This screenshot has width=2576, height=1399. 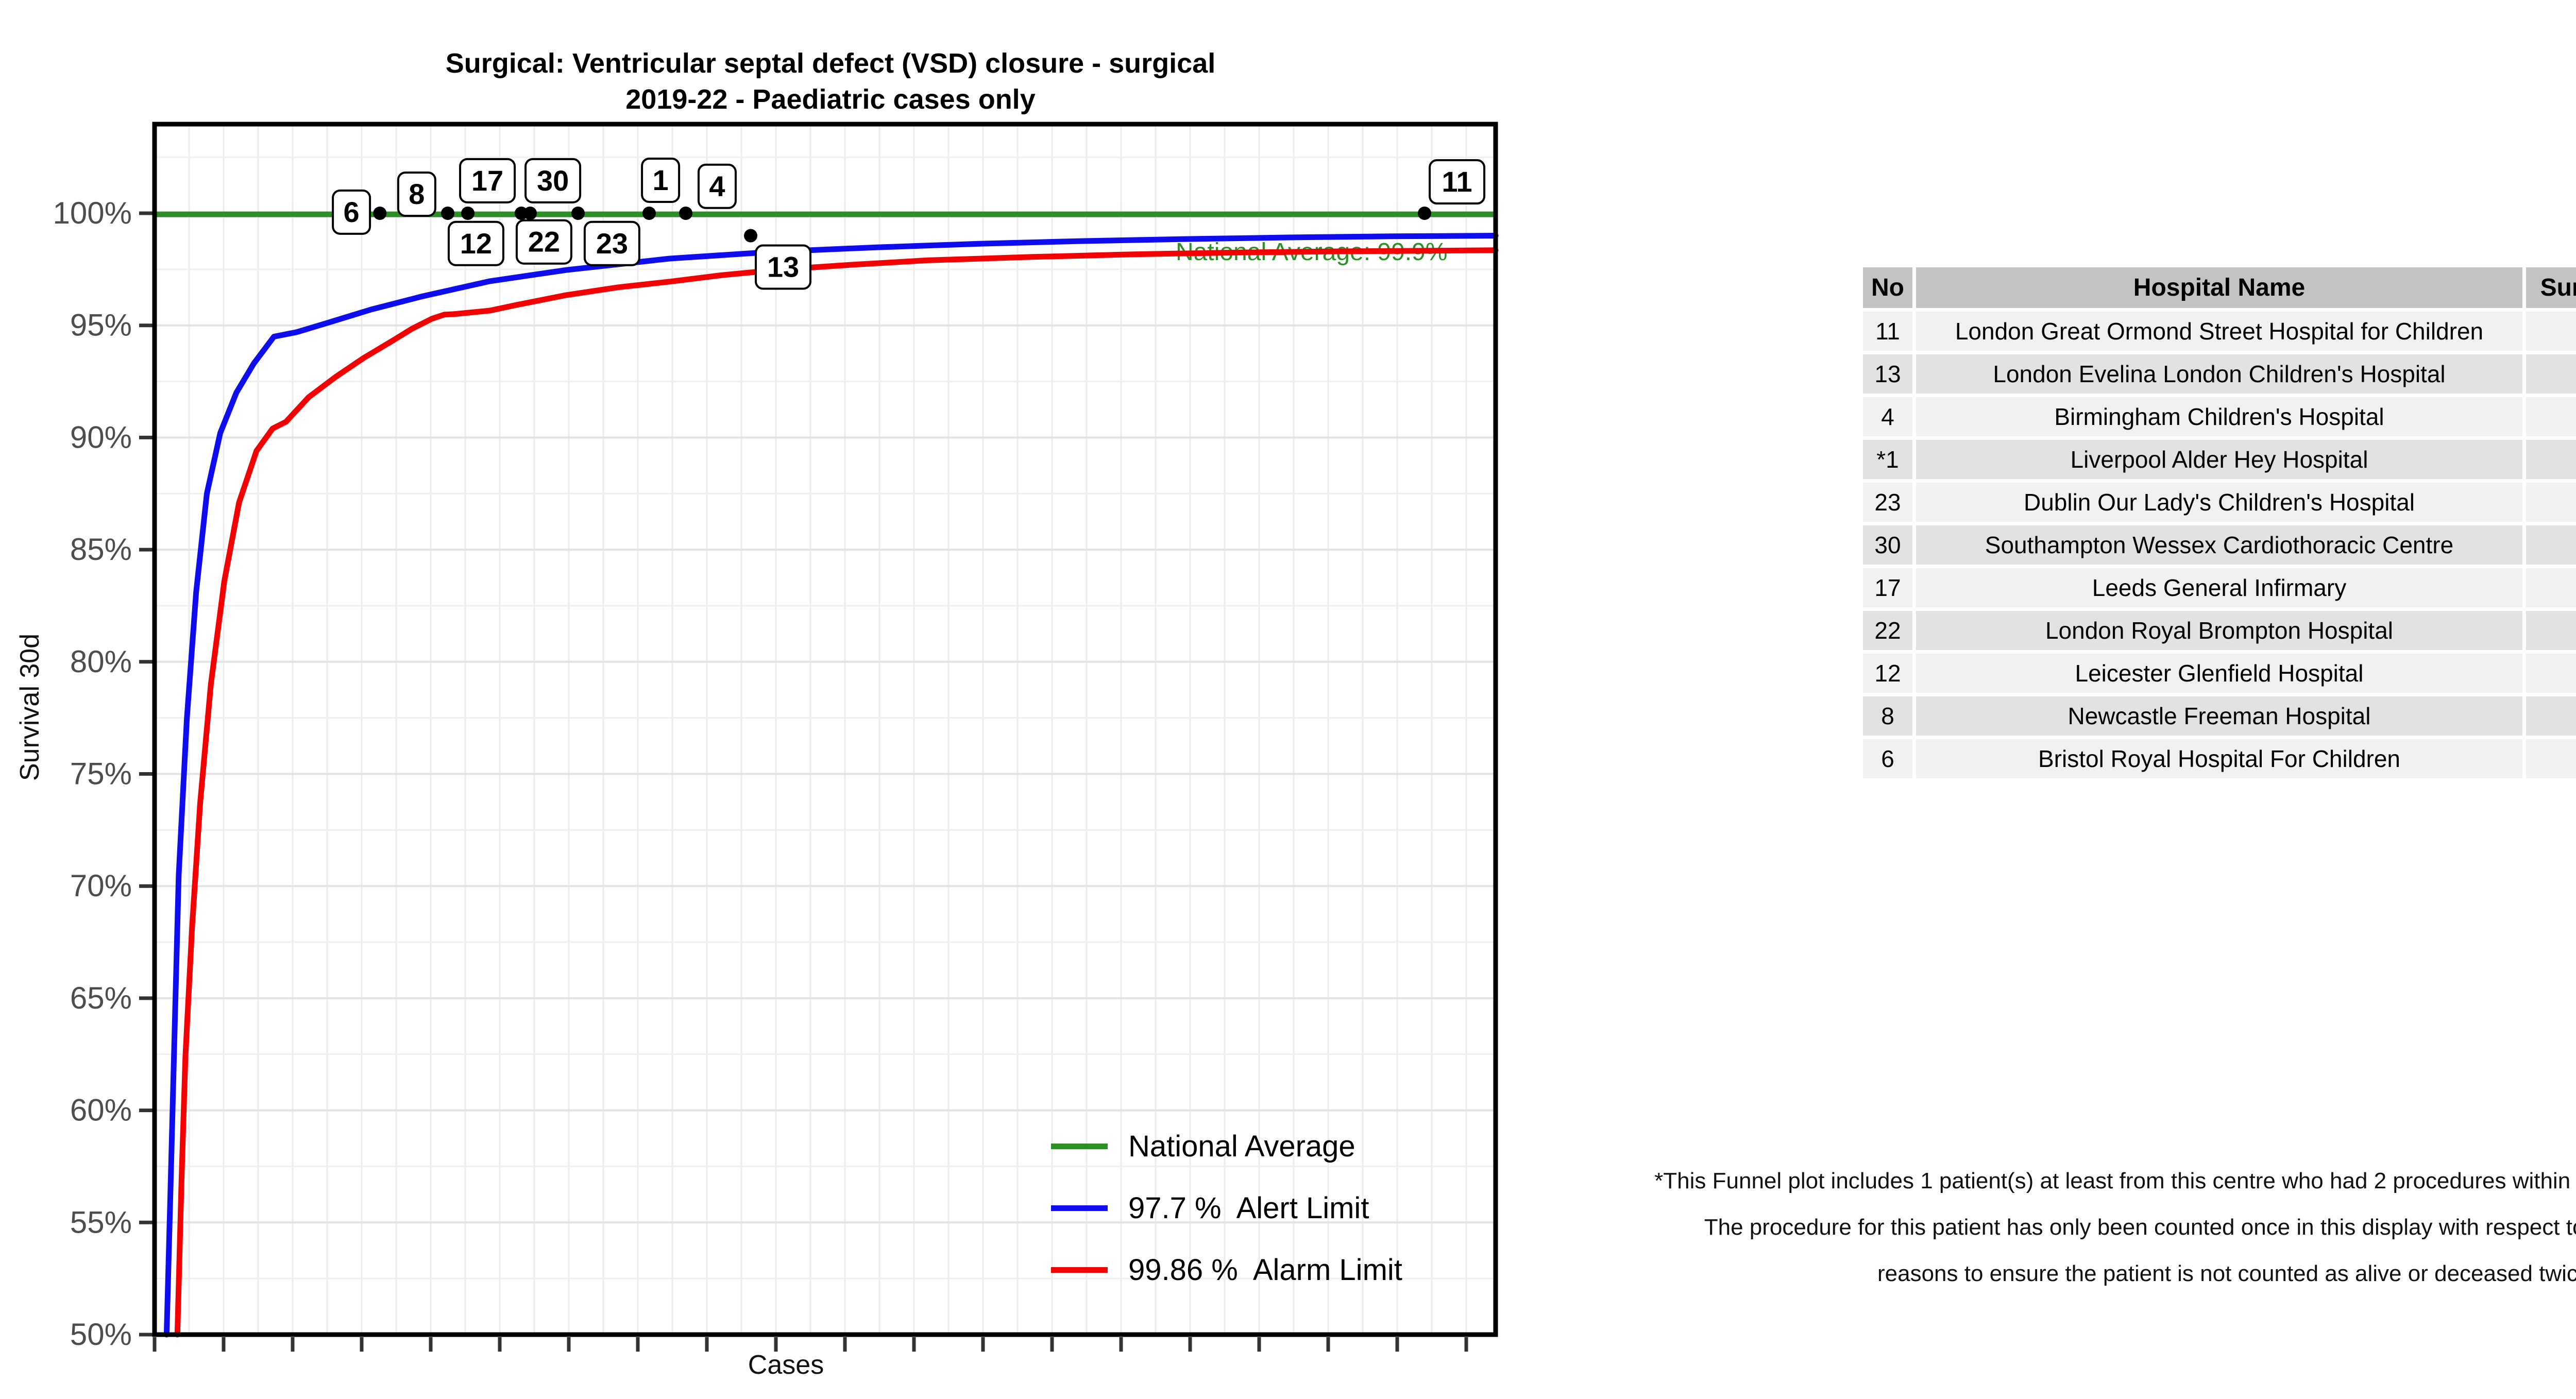 I want to click on y-tick-label: 75%, so click(x=101, y=774).